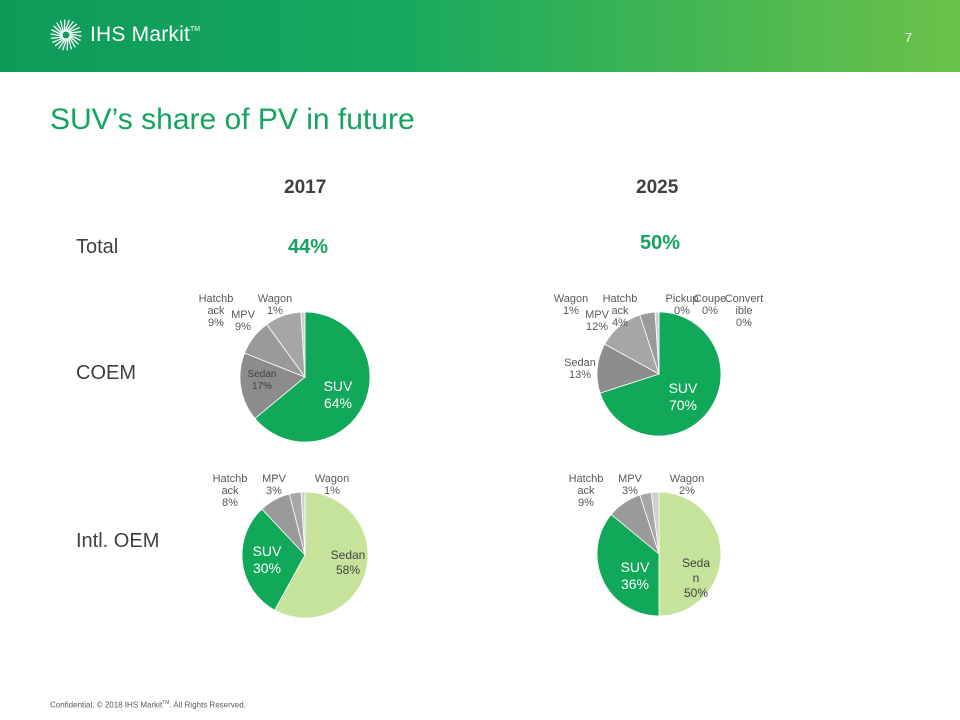  I want to click on data-label-suv: SUV 30%, so click(267, 559).